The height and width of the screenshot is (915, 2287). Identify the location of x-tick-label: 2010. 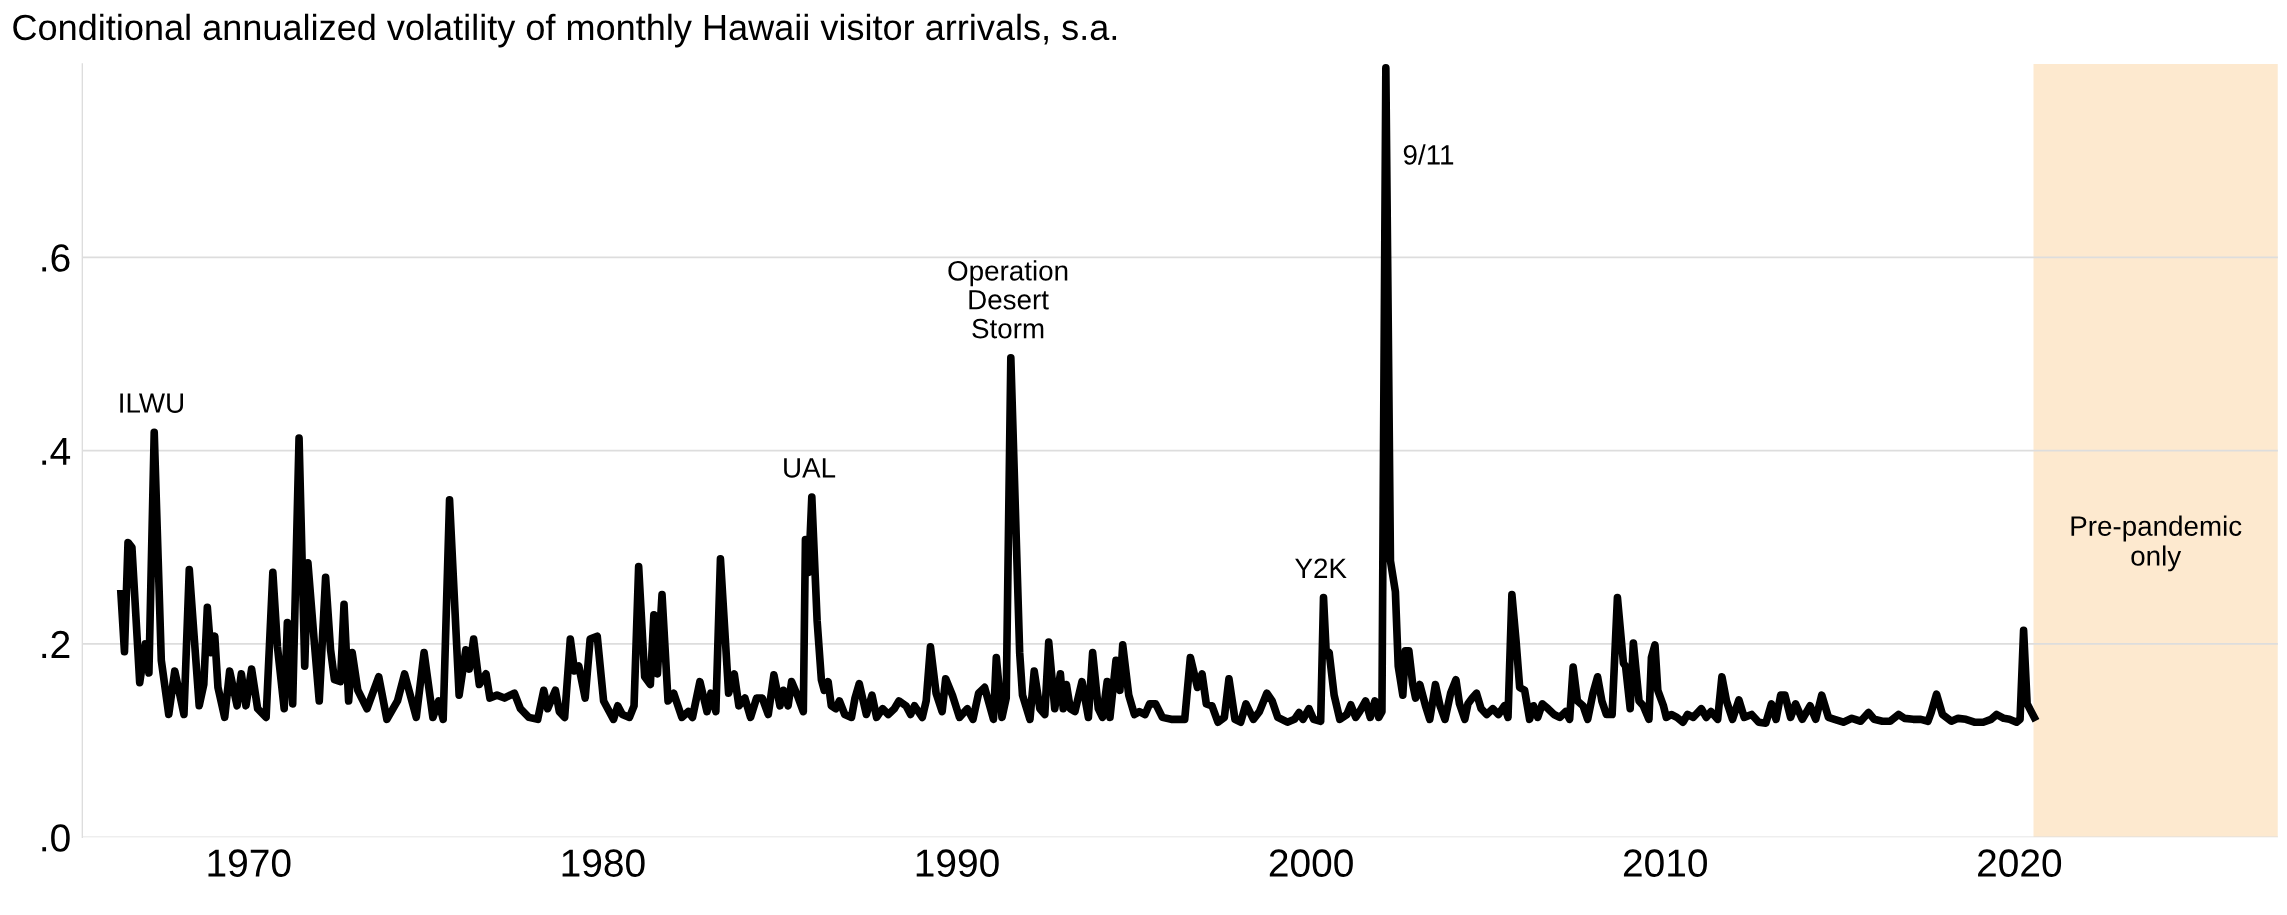
(1665, 863).